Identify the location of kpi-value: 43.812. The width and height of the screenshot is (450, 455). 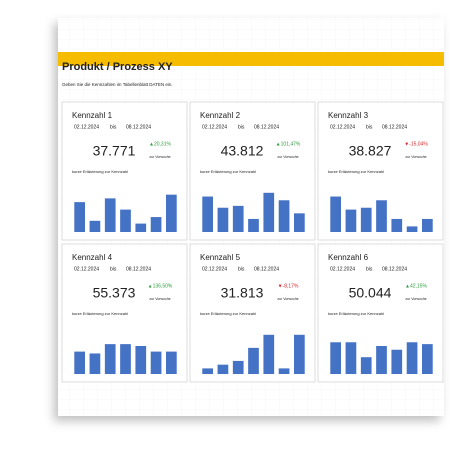
(242, 151).